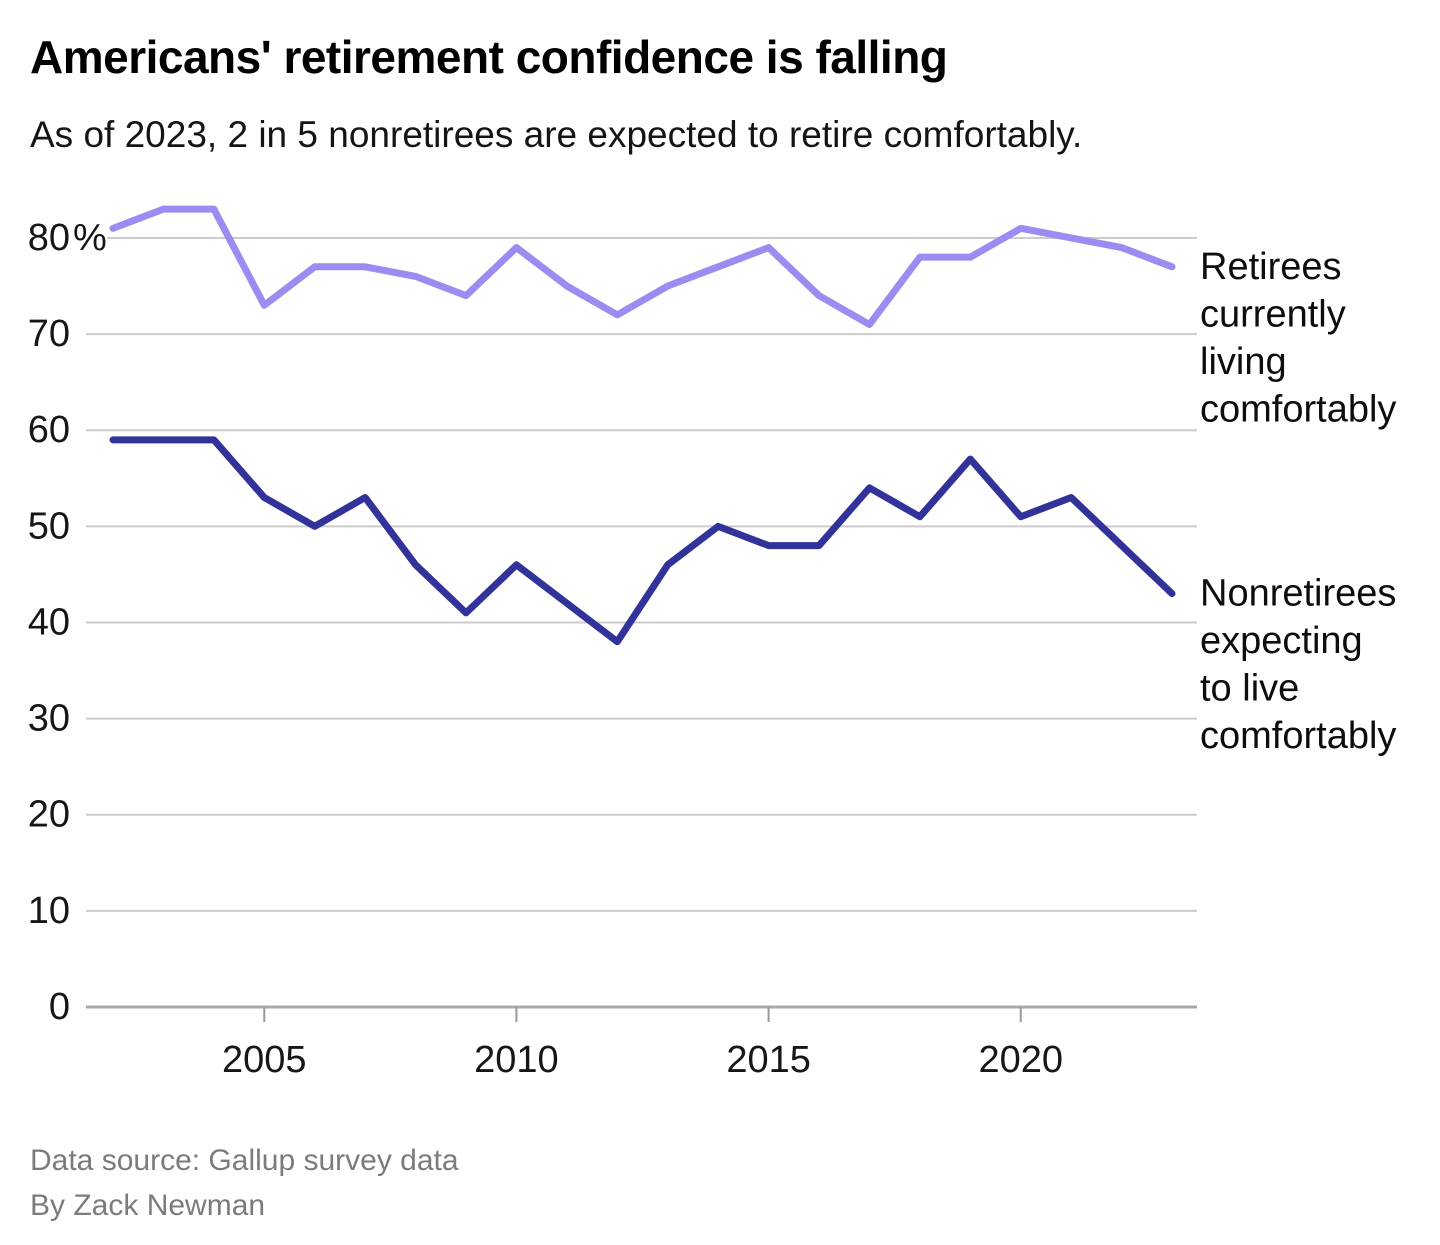 The height and width of the screenshot is (1245, 1440). What do you see at coordinates (1298, 594) in the screenshot?
I see `series-label-nonretirees-line-1: Nonretirees` at bounding box center [1298, 594].